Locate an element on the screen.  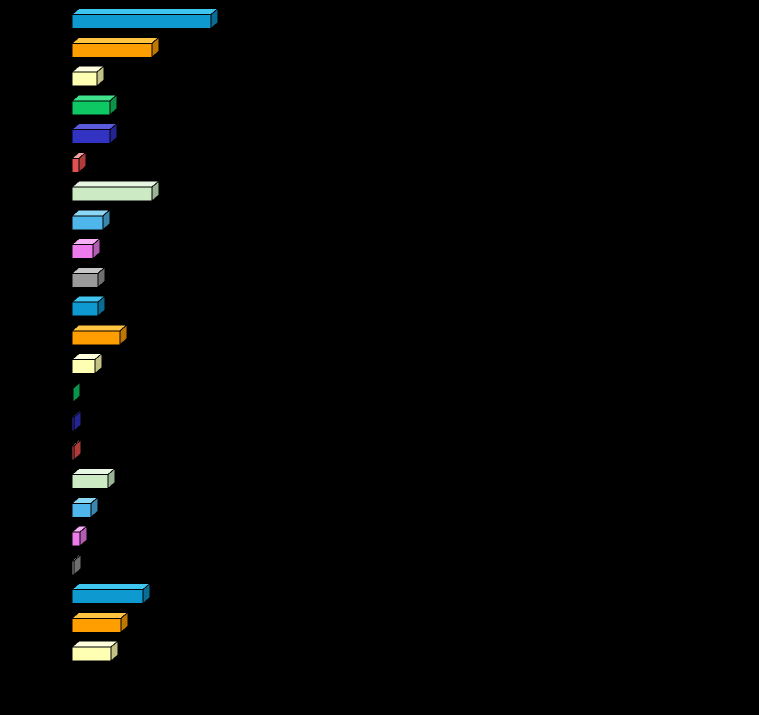
bar-4-green is located at coordinates (94, 104).